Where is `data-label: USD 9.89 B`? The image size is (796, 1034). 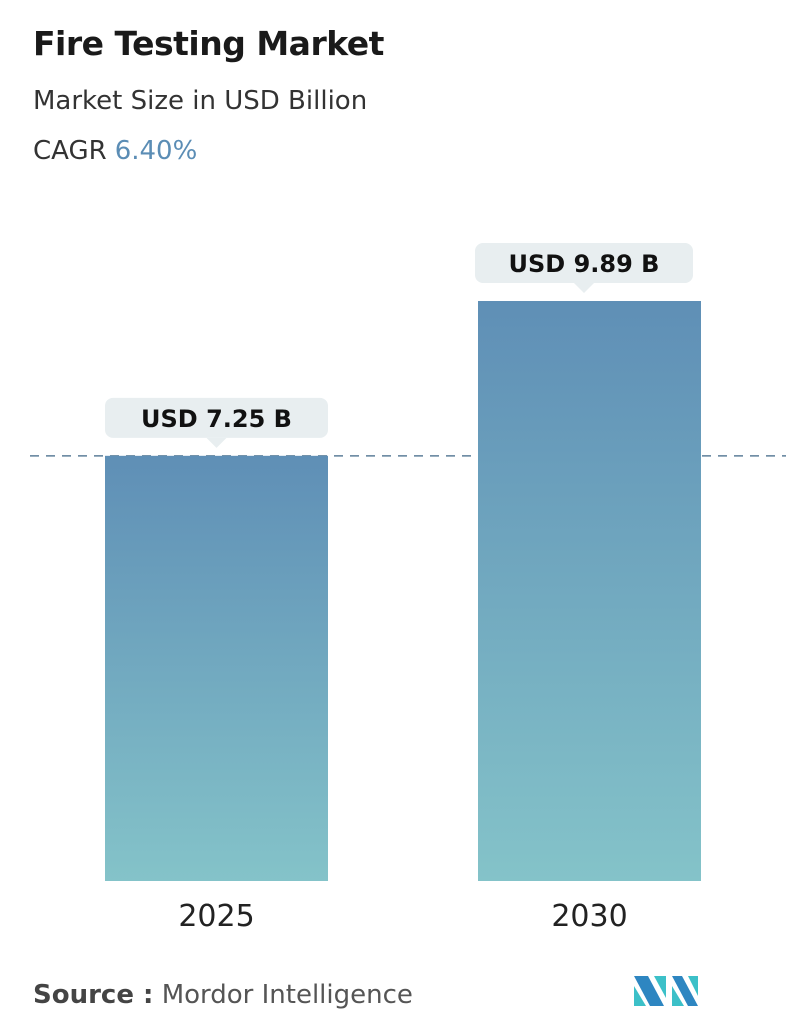
data-label: USD 9.89 B is located at coordinates (584, 264).